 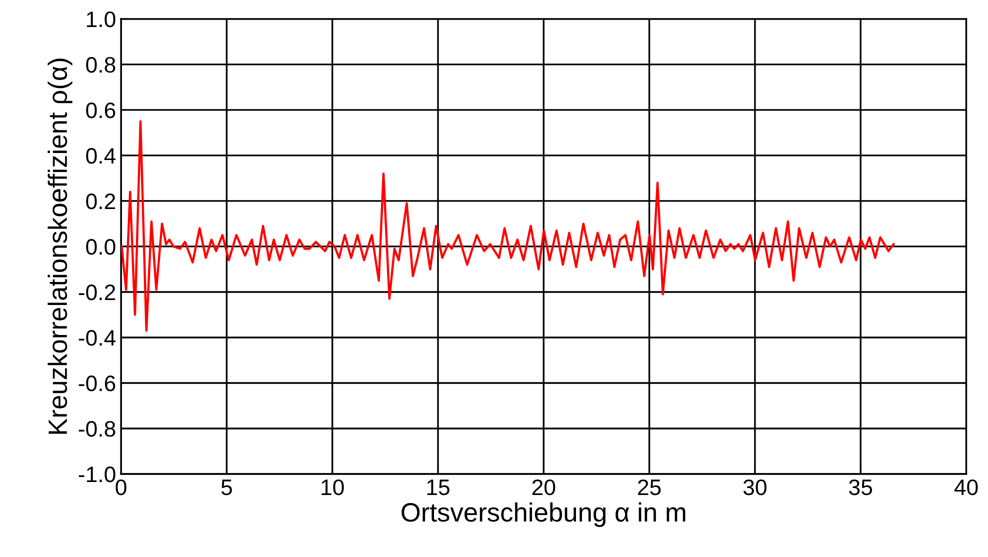 What do you see at coordinates (544, 514) in the screenshot?
I see `x-axis-title: Ortsverschiebung α in m` at bounding box center [544, 514].